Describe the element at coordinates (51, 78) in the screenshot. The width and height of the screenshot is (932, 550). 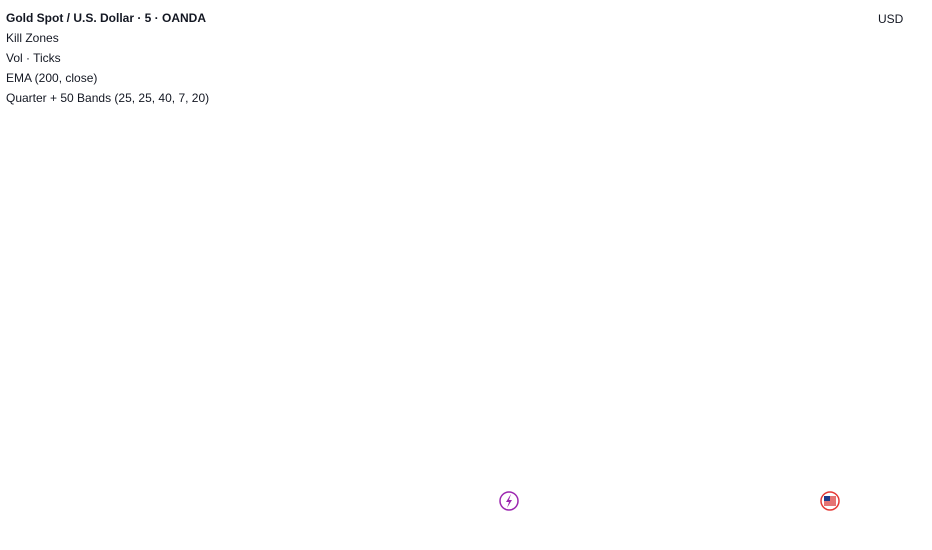
I see `indicator: EMA (200, close)` at that location.